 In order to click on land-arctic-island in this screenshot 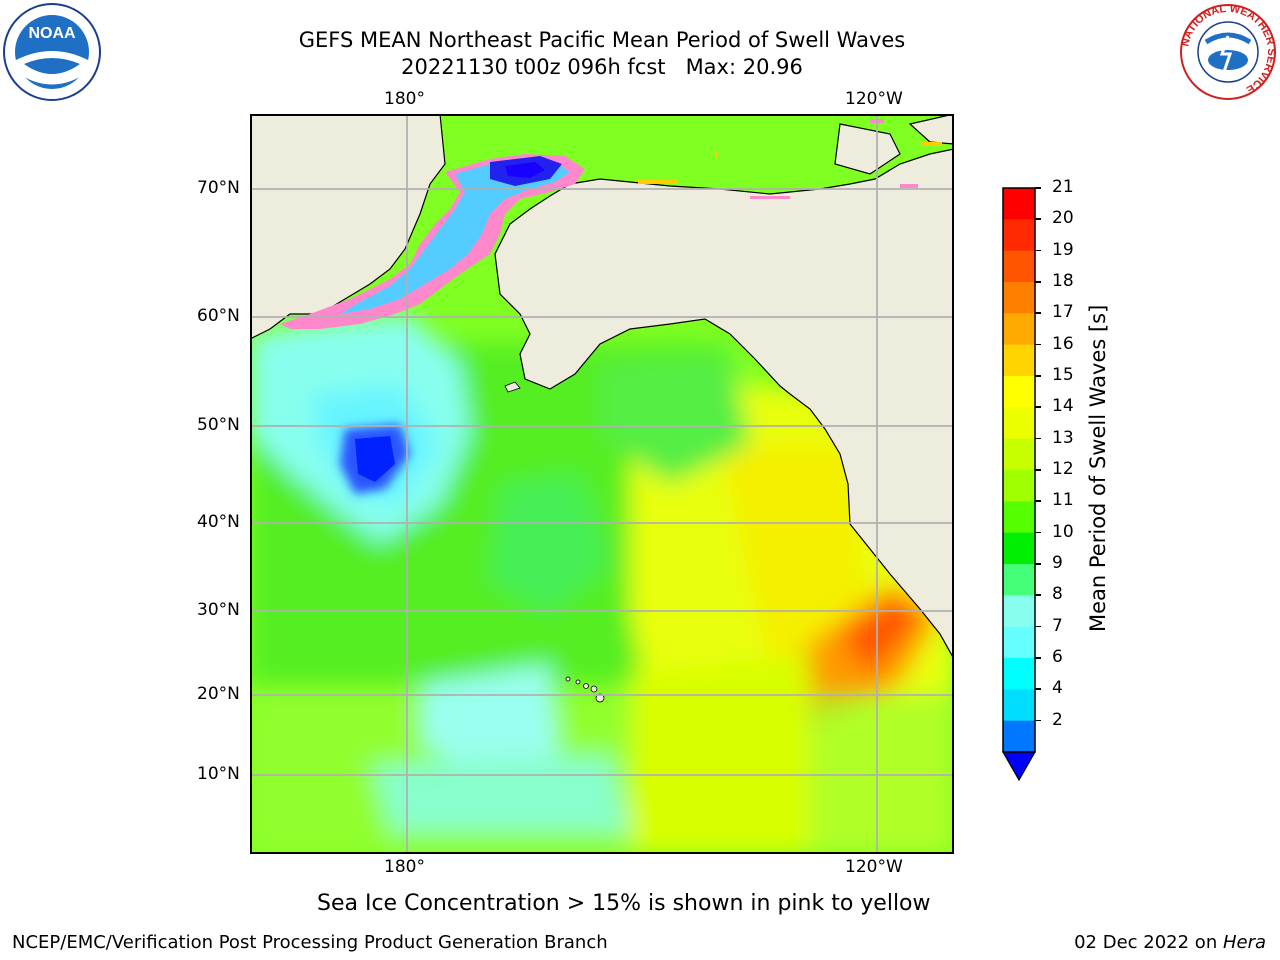, I will do `click(867, 149)`.